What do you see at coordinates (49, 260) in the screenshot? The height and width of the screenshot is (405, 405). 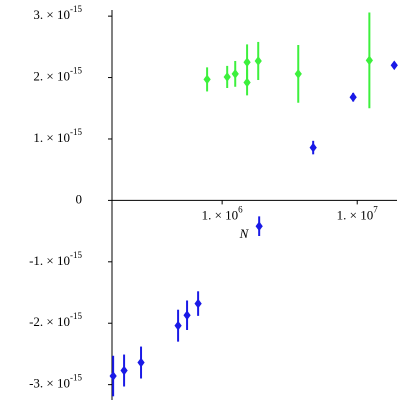 I see `y-tick-label-base: -1. × 10` at bounding box center [49, 260].